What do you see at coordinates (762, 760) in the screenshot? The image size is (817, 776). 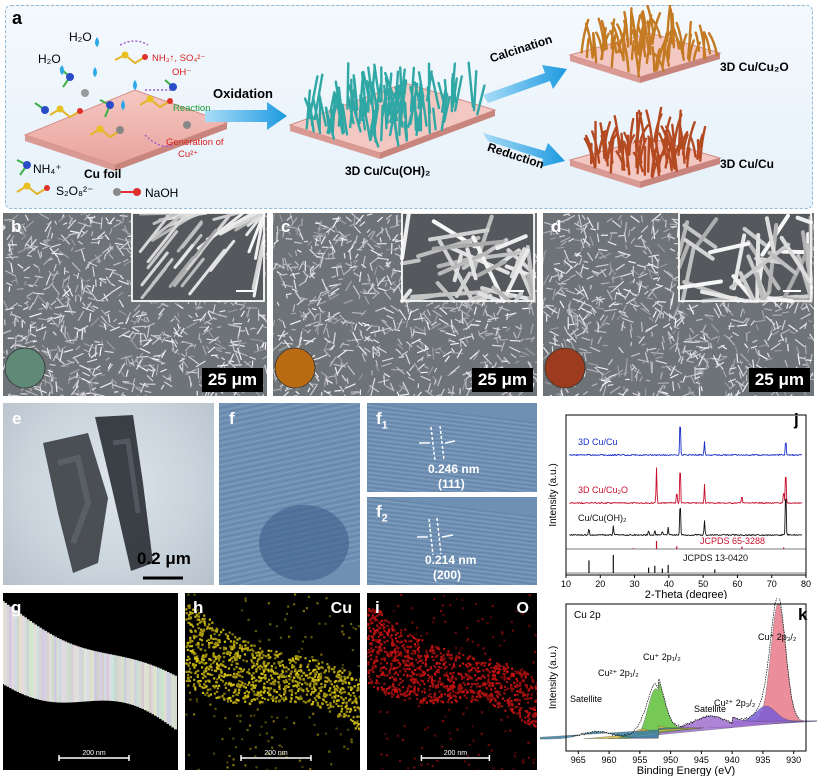 I see `x-tick-label: 935` at bounding box center [762, 760].